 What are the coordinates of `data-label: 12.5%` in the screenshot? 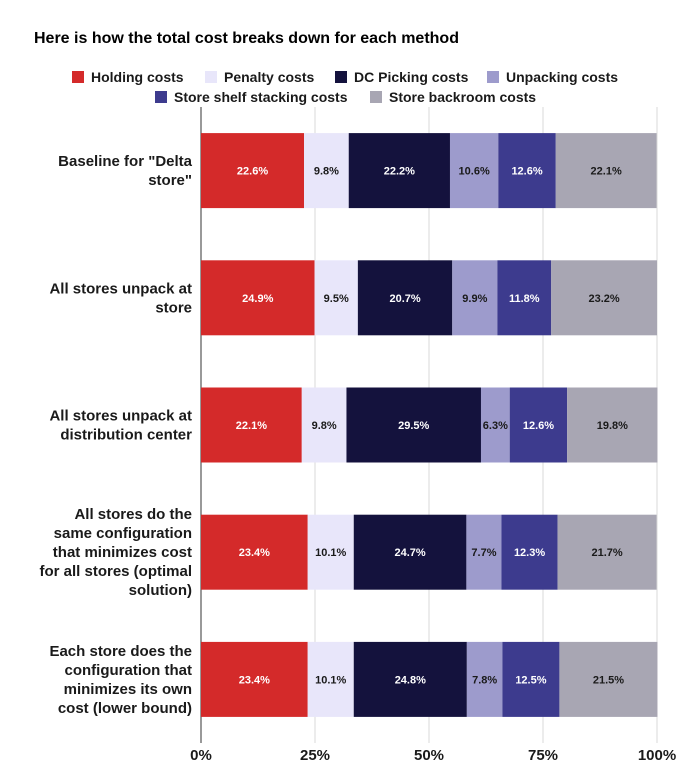 It's located at (530, 680).